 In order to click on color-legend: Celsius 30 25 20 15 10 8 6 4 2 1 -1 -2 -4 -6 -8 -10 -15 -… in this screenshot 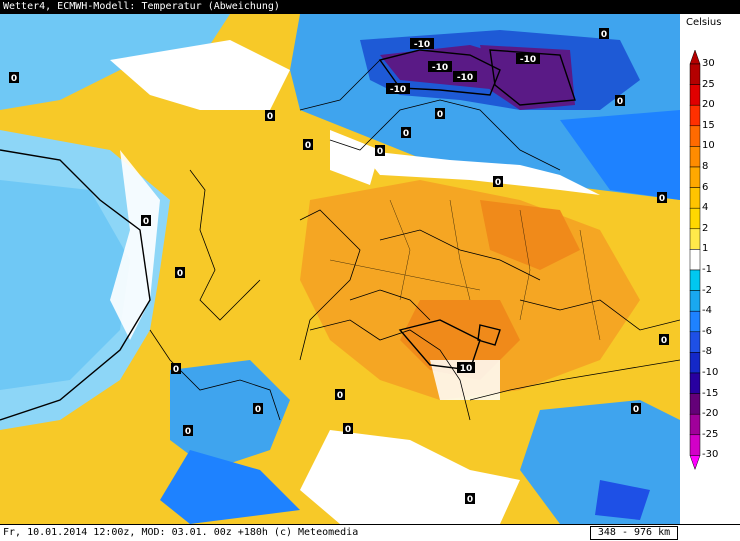, I will do `click(710, 269)`.